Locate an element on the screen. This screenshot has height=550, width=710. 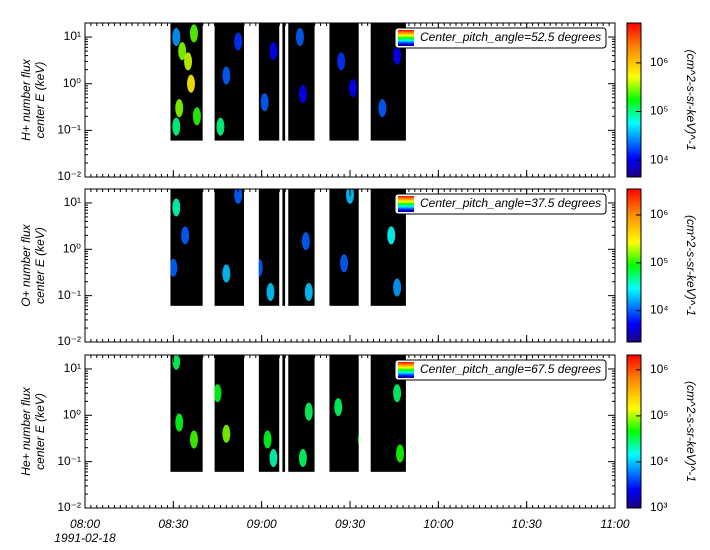
x-tick-label: 10:00 is located at coordinates (438, 524).